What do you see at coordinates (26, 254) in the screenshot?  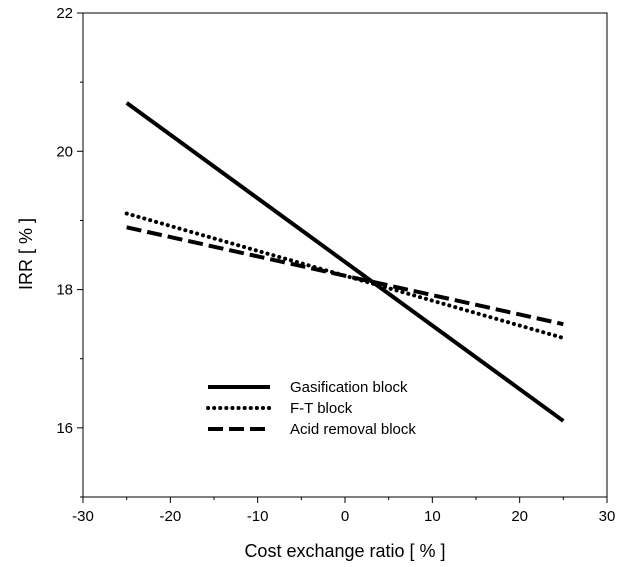 I see `y-axis-label: IRR [ % ]` at bounding box center [26, 254].